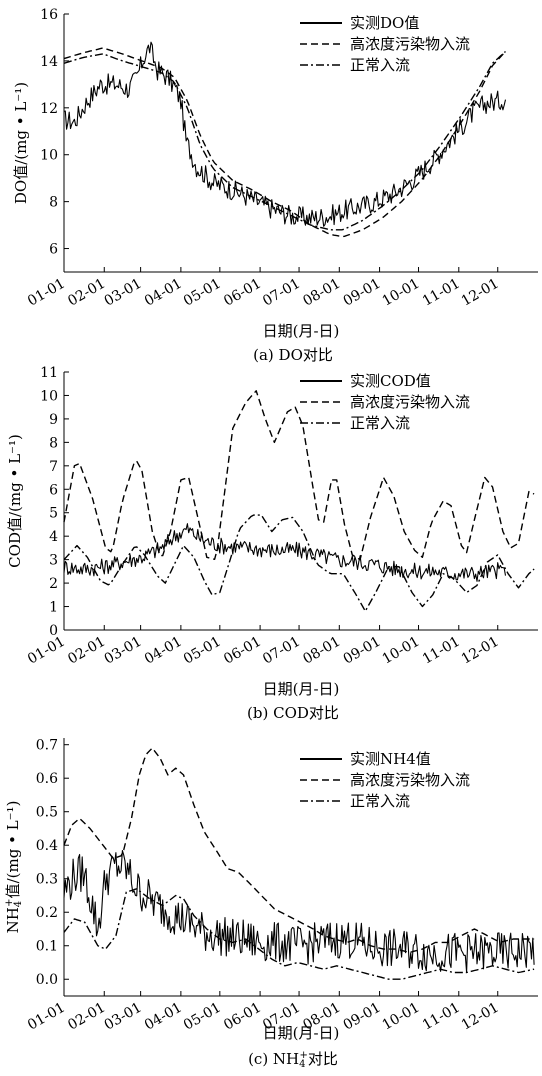 This screenshot has height=1076, width=542. I want to click on y-tick-label: 0.7, so click(47, 746).